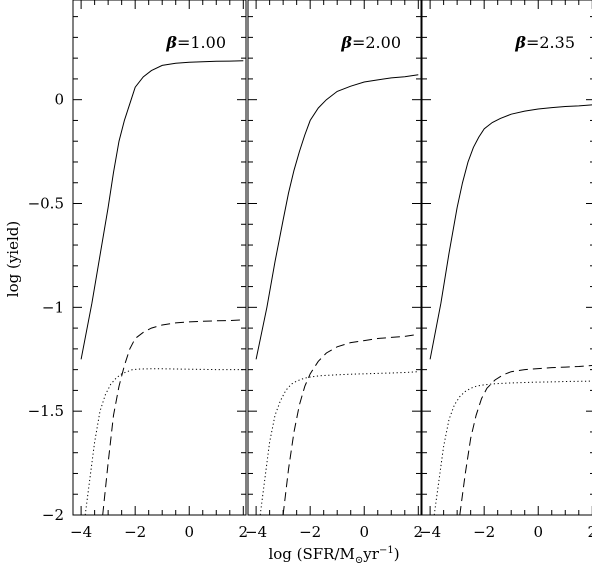 This screenshot has height=568, width=592. Describe the element at coordinates (331, 532) in the screenshot. I see `x-tick-labels: −4−202−4−202−4−202` at that location.